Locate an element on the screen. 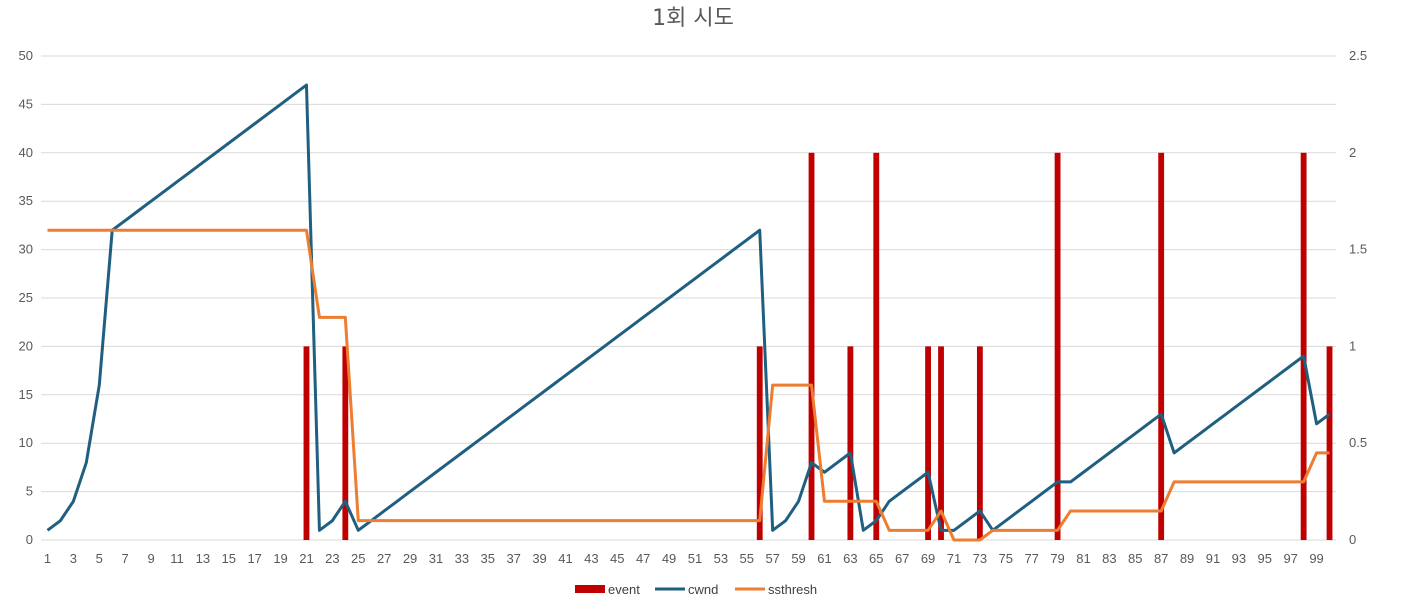 Image resolution: width=1404 pixels, height=611 pixels. x-tick-label: 37 is located at coordinates (513, 558).